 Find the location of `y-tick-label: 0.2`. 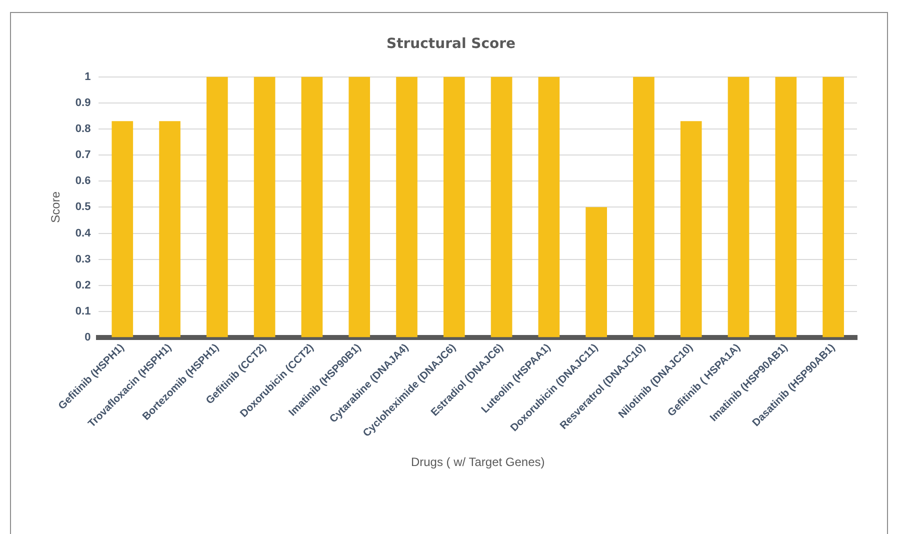

y-tick-label: 0.2 is located at coordinates (83, 285).